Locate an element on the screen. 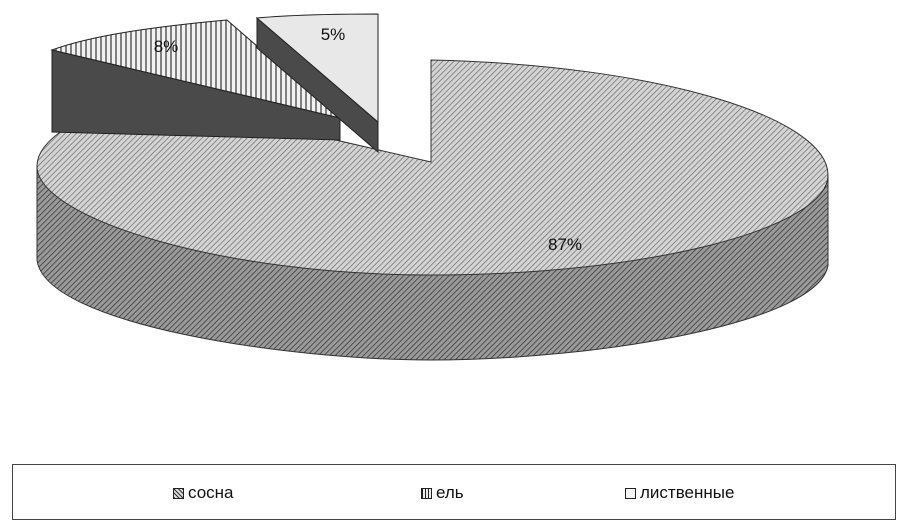 The width and height of the screenshot is (908, 525). legend-label-listvennye: лиственные is located at coordinates (687, 492).